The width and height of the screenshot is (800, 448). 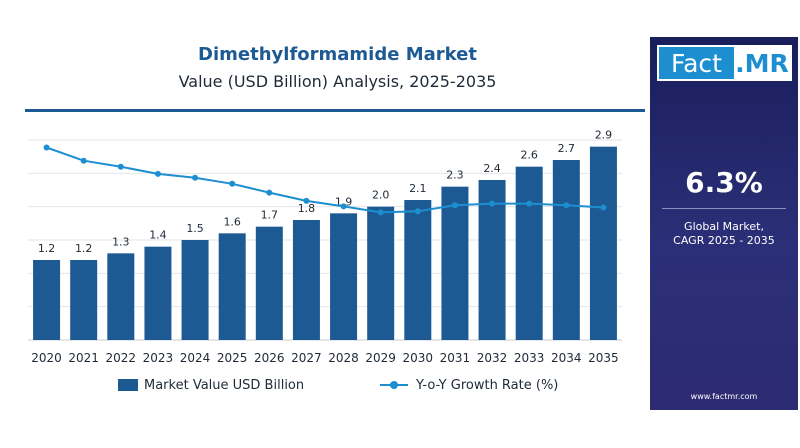 What do you see at coordinates (306, 358) in the screenshot?
I see `x-tick-label: 2027` at bounding box center [306, 358].